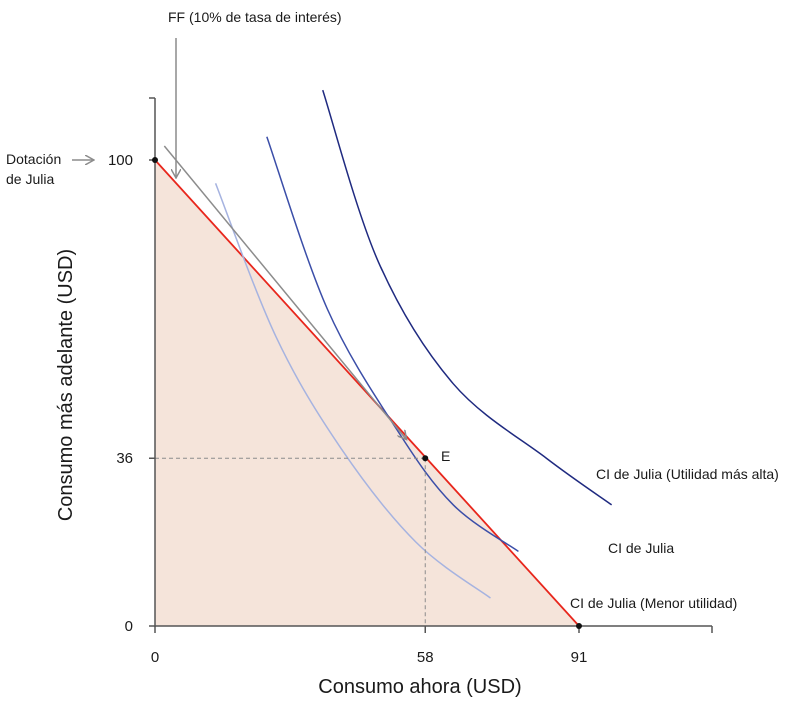 The height and width of the screenshot is (708, 809). I want to click on indifference-curve-middle-label: CI de Julia, so click(641, 548).